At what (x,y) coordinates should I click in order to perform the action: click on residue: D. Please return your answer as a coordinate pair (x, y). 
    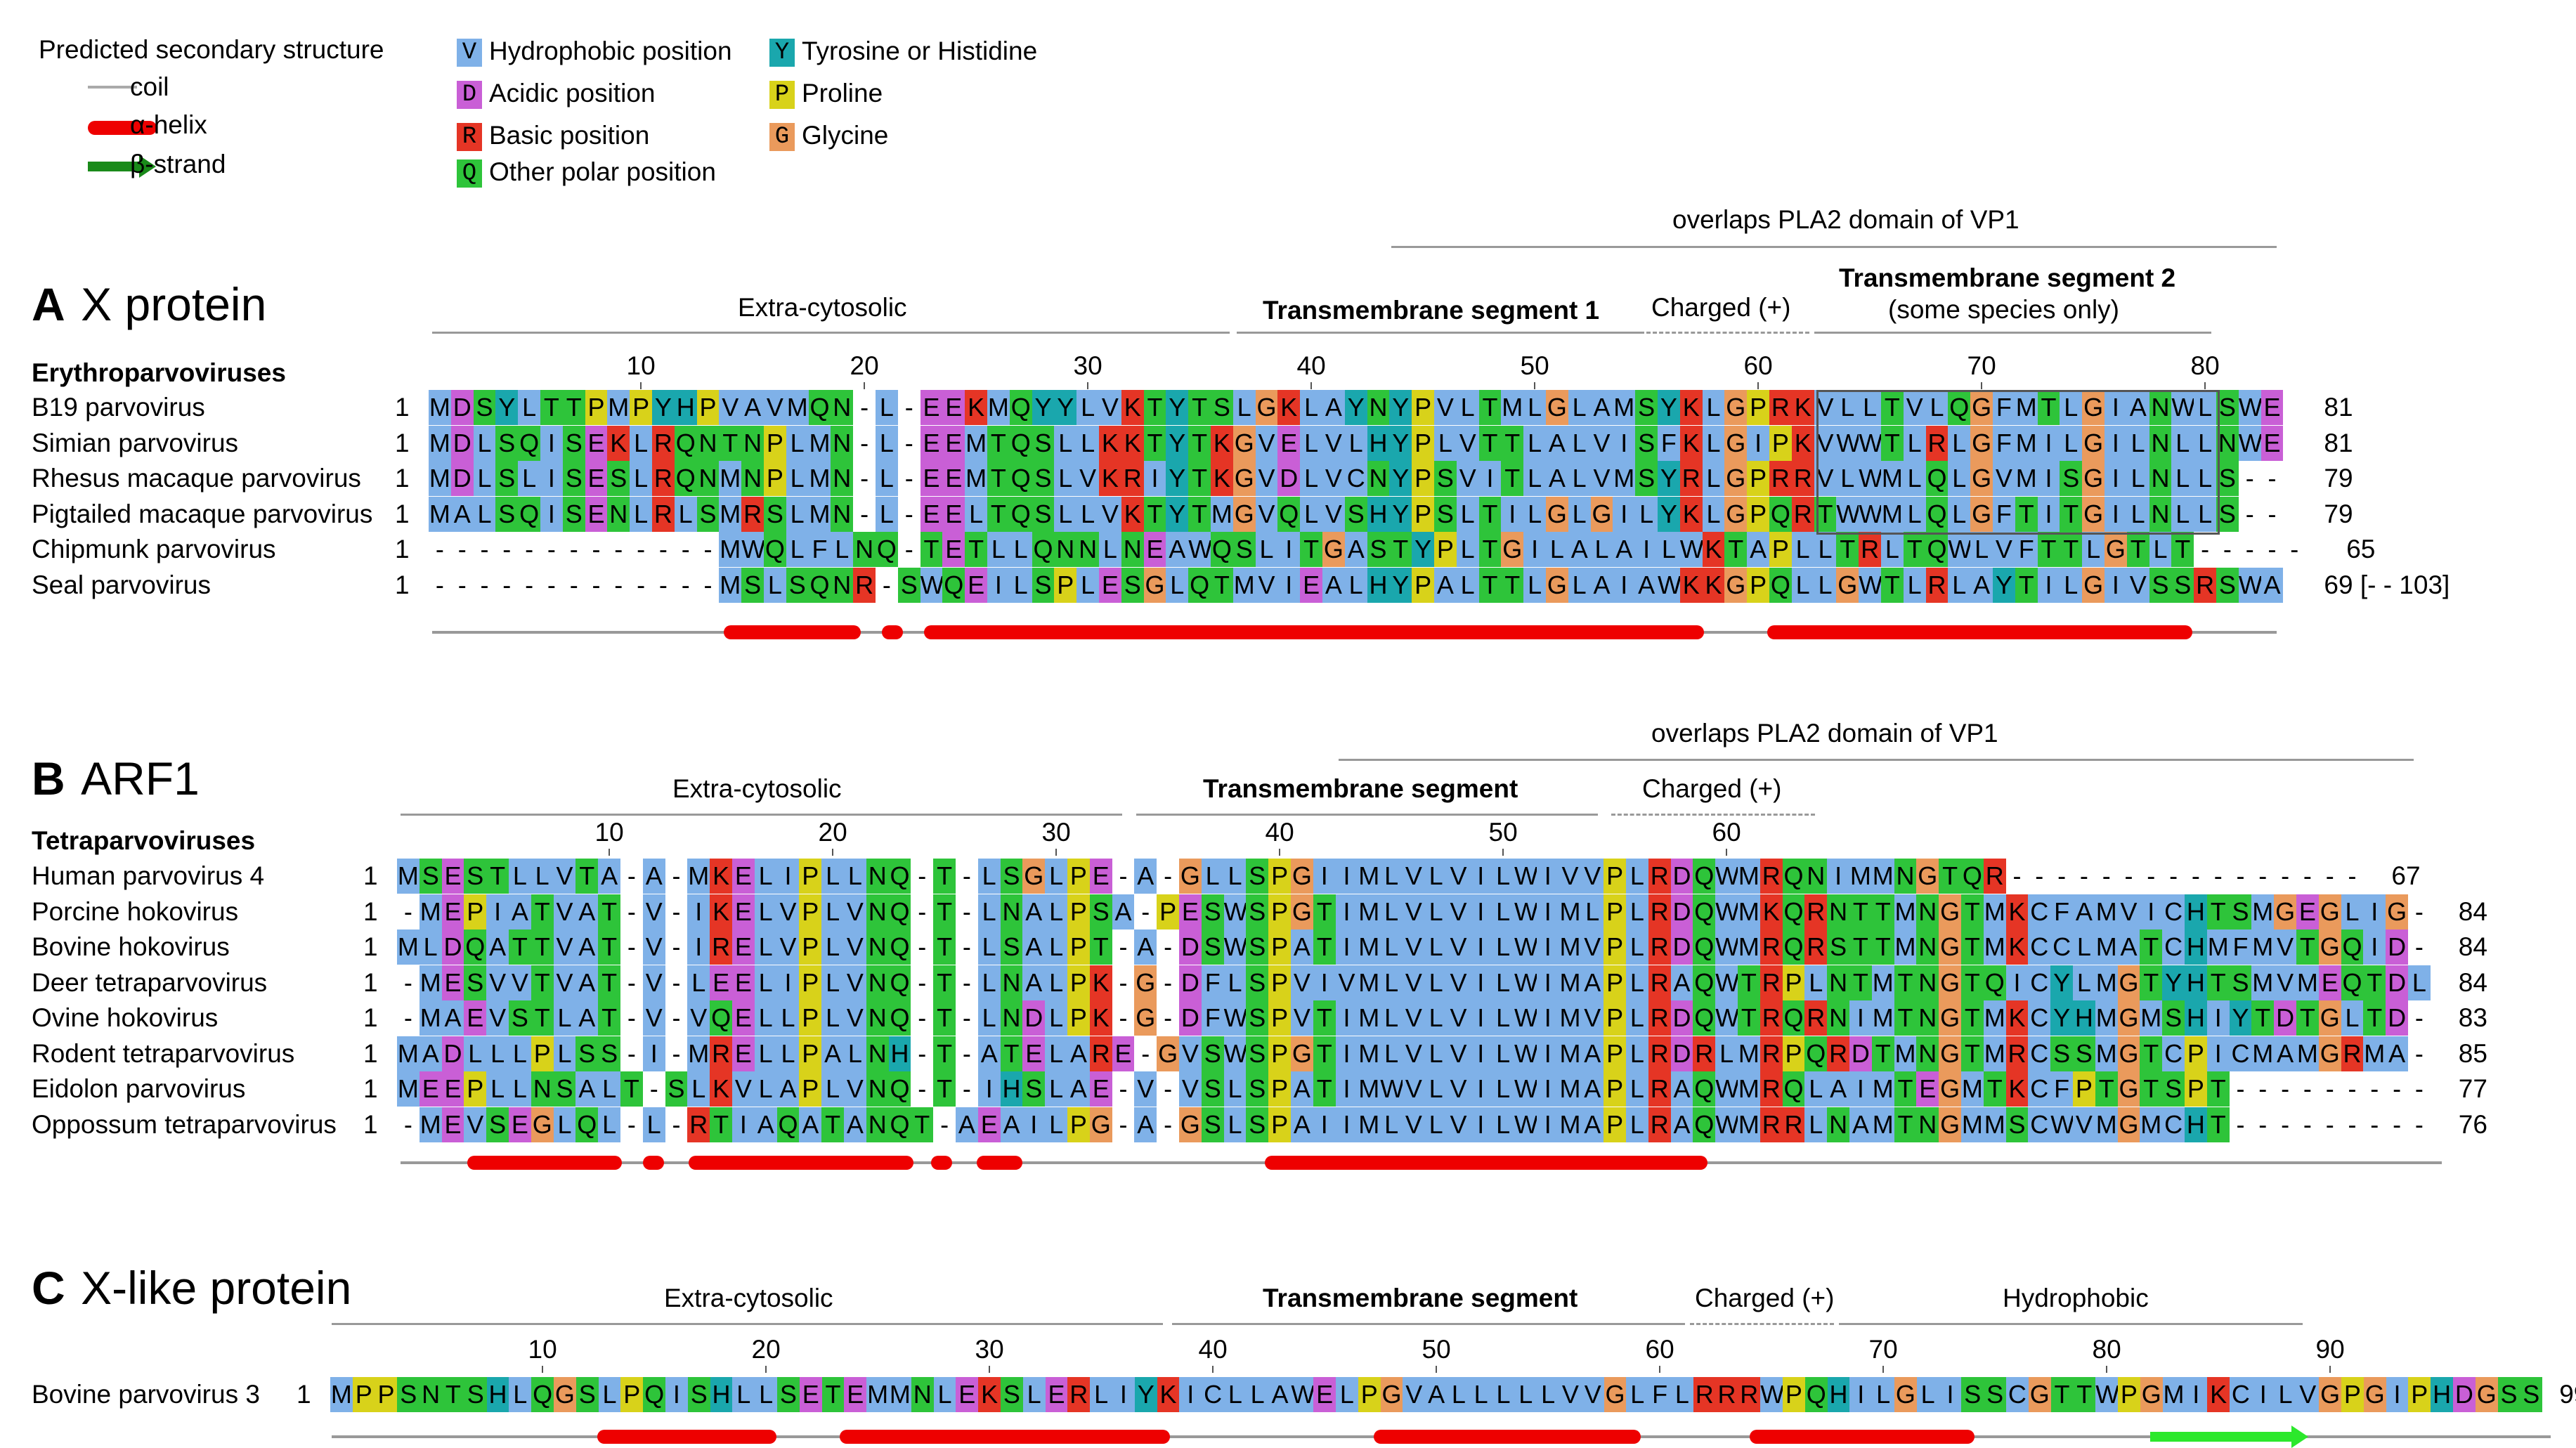
    Looking at the image, I should click on (1681, 1053).